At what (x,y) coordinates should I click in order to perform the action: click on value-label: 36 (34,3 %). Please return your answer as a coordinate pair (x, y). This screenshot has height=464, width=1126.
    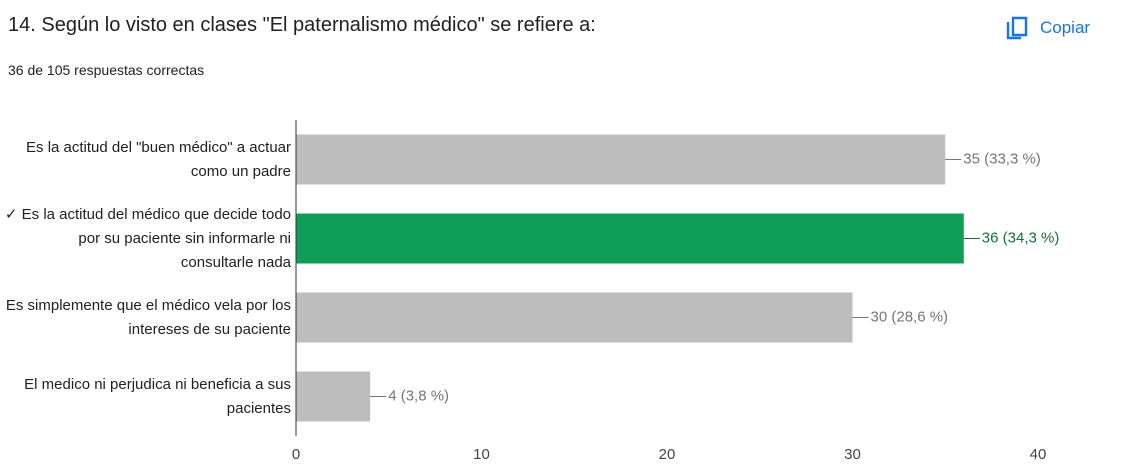
    Looking at the image, I should click on (1021, 237).